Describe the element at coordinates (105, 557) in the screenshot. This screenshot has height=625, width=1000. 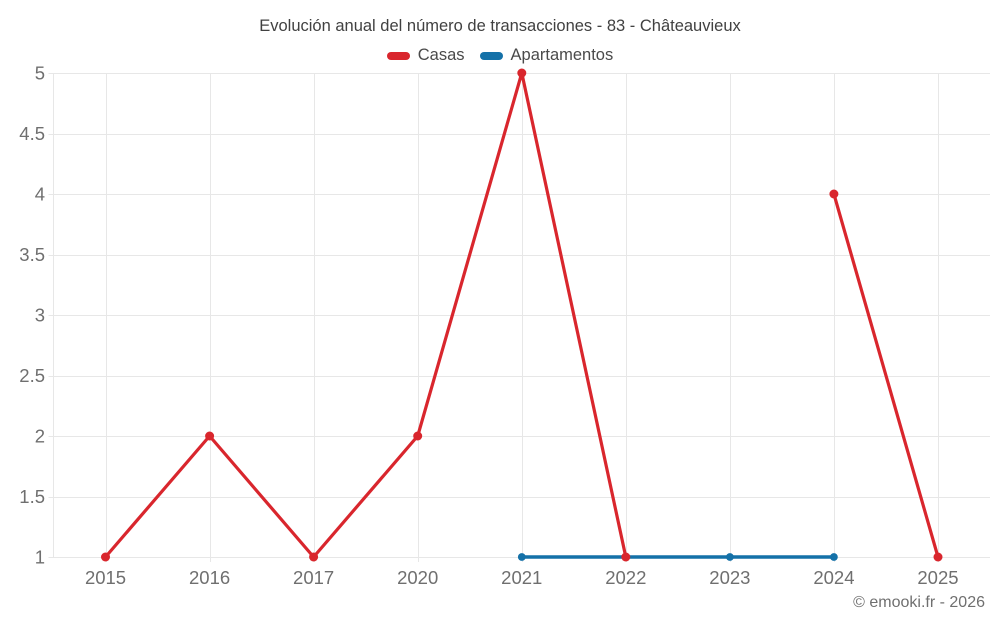
I see `data-point-casas-2015` at that location.